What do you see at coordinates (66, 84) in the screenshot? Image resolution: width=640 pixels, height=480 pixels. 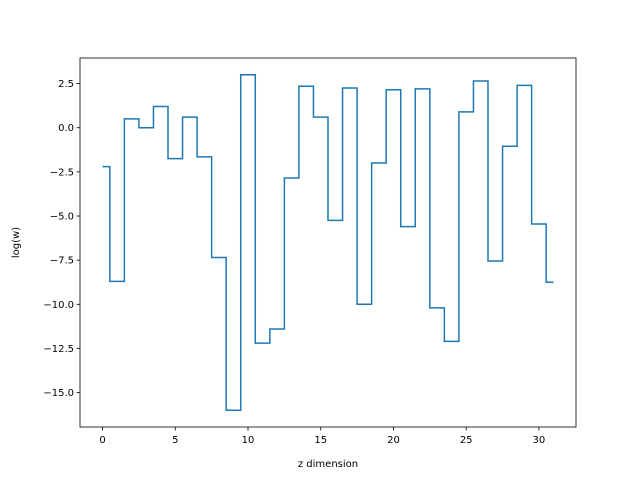 I see `y-tick-label: 2.5` at bounding box center [66, 84].